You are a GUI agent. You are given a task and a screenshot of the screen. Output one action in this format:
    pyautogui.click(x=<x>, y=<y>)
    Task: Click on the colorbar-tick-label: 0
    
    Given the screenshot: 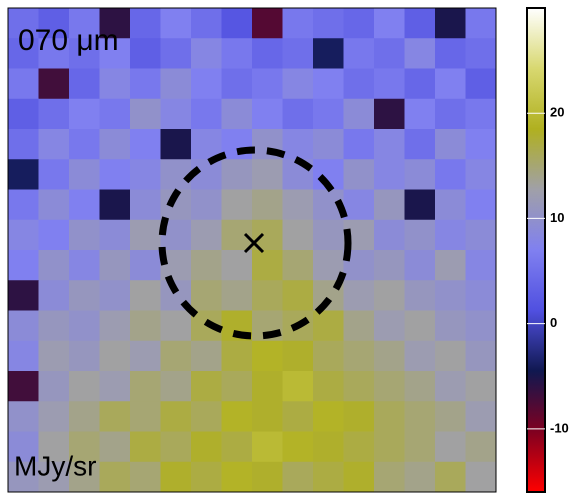 What is the action you would take?
    pyautogui.click(x=553, y=322)
    